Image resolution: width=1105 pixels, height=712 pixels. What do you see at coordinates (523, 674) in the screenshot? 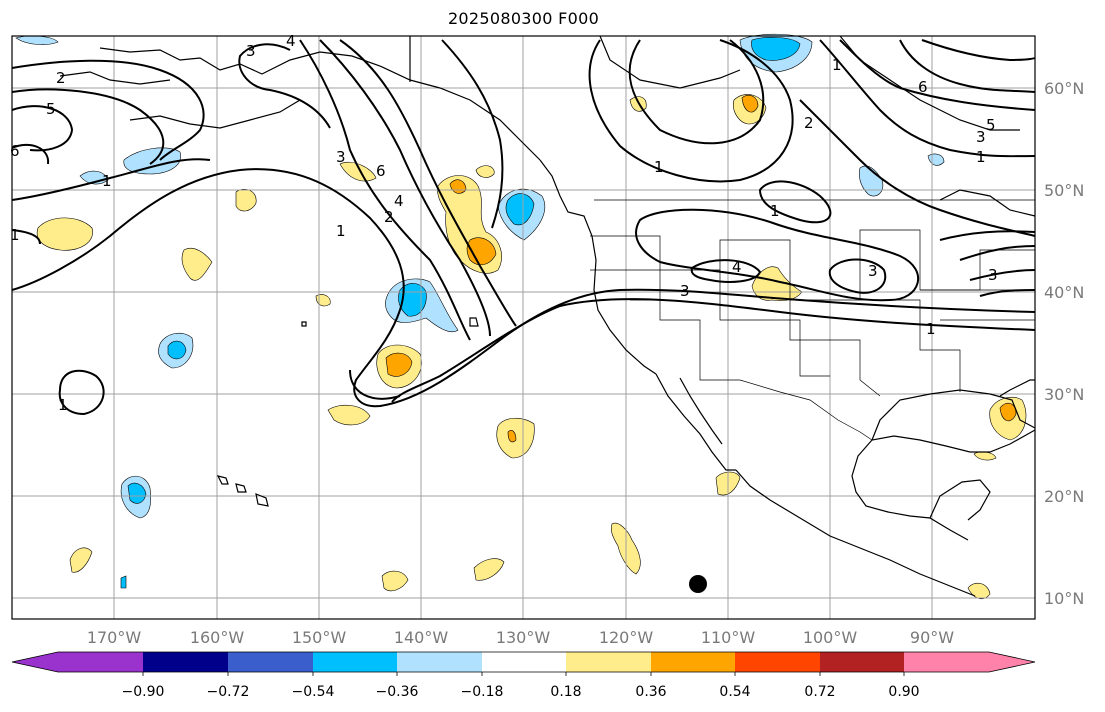
I see `colorbar-ticks` at bounding box center [523, 674].